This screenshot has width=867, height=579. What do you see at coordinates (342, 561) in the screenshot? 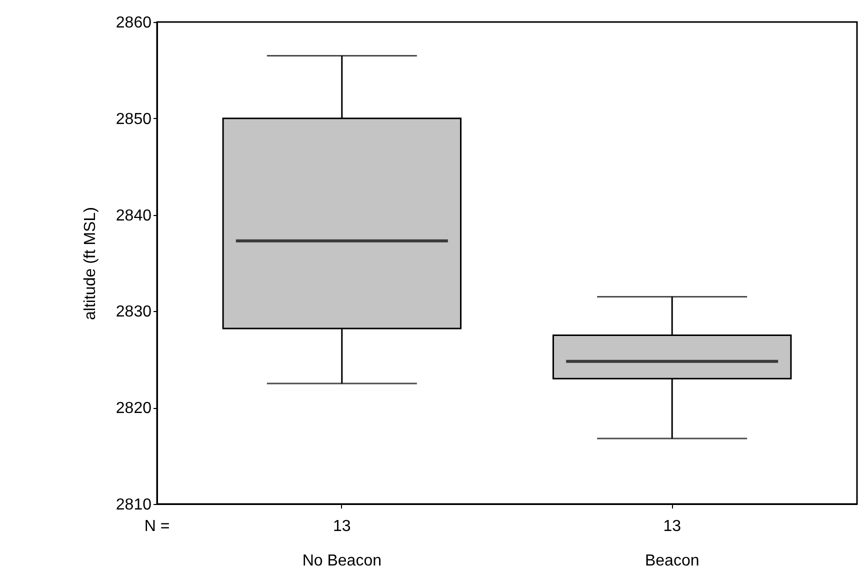
I see `x-tick-label: No Beacon` at bounding box center [342, 561].